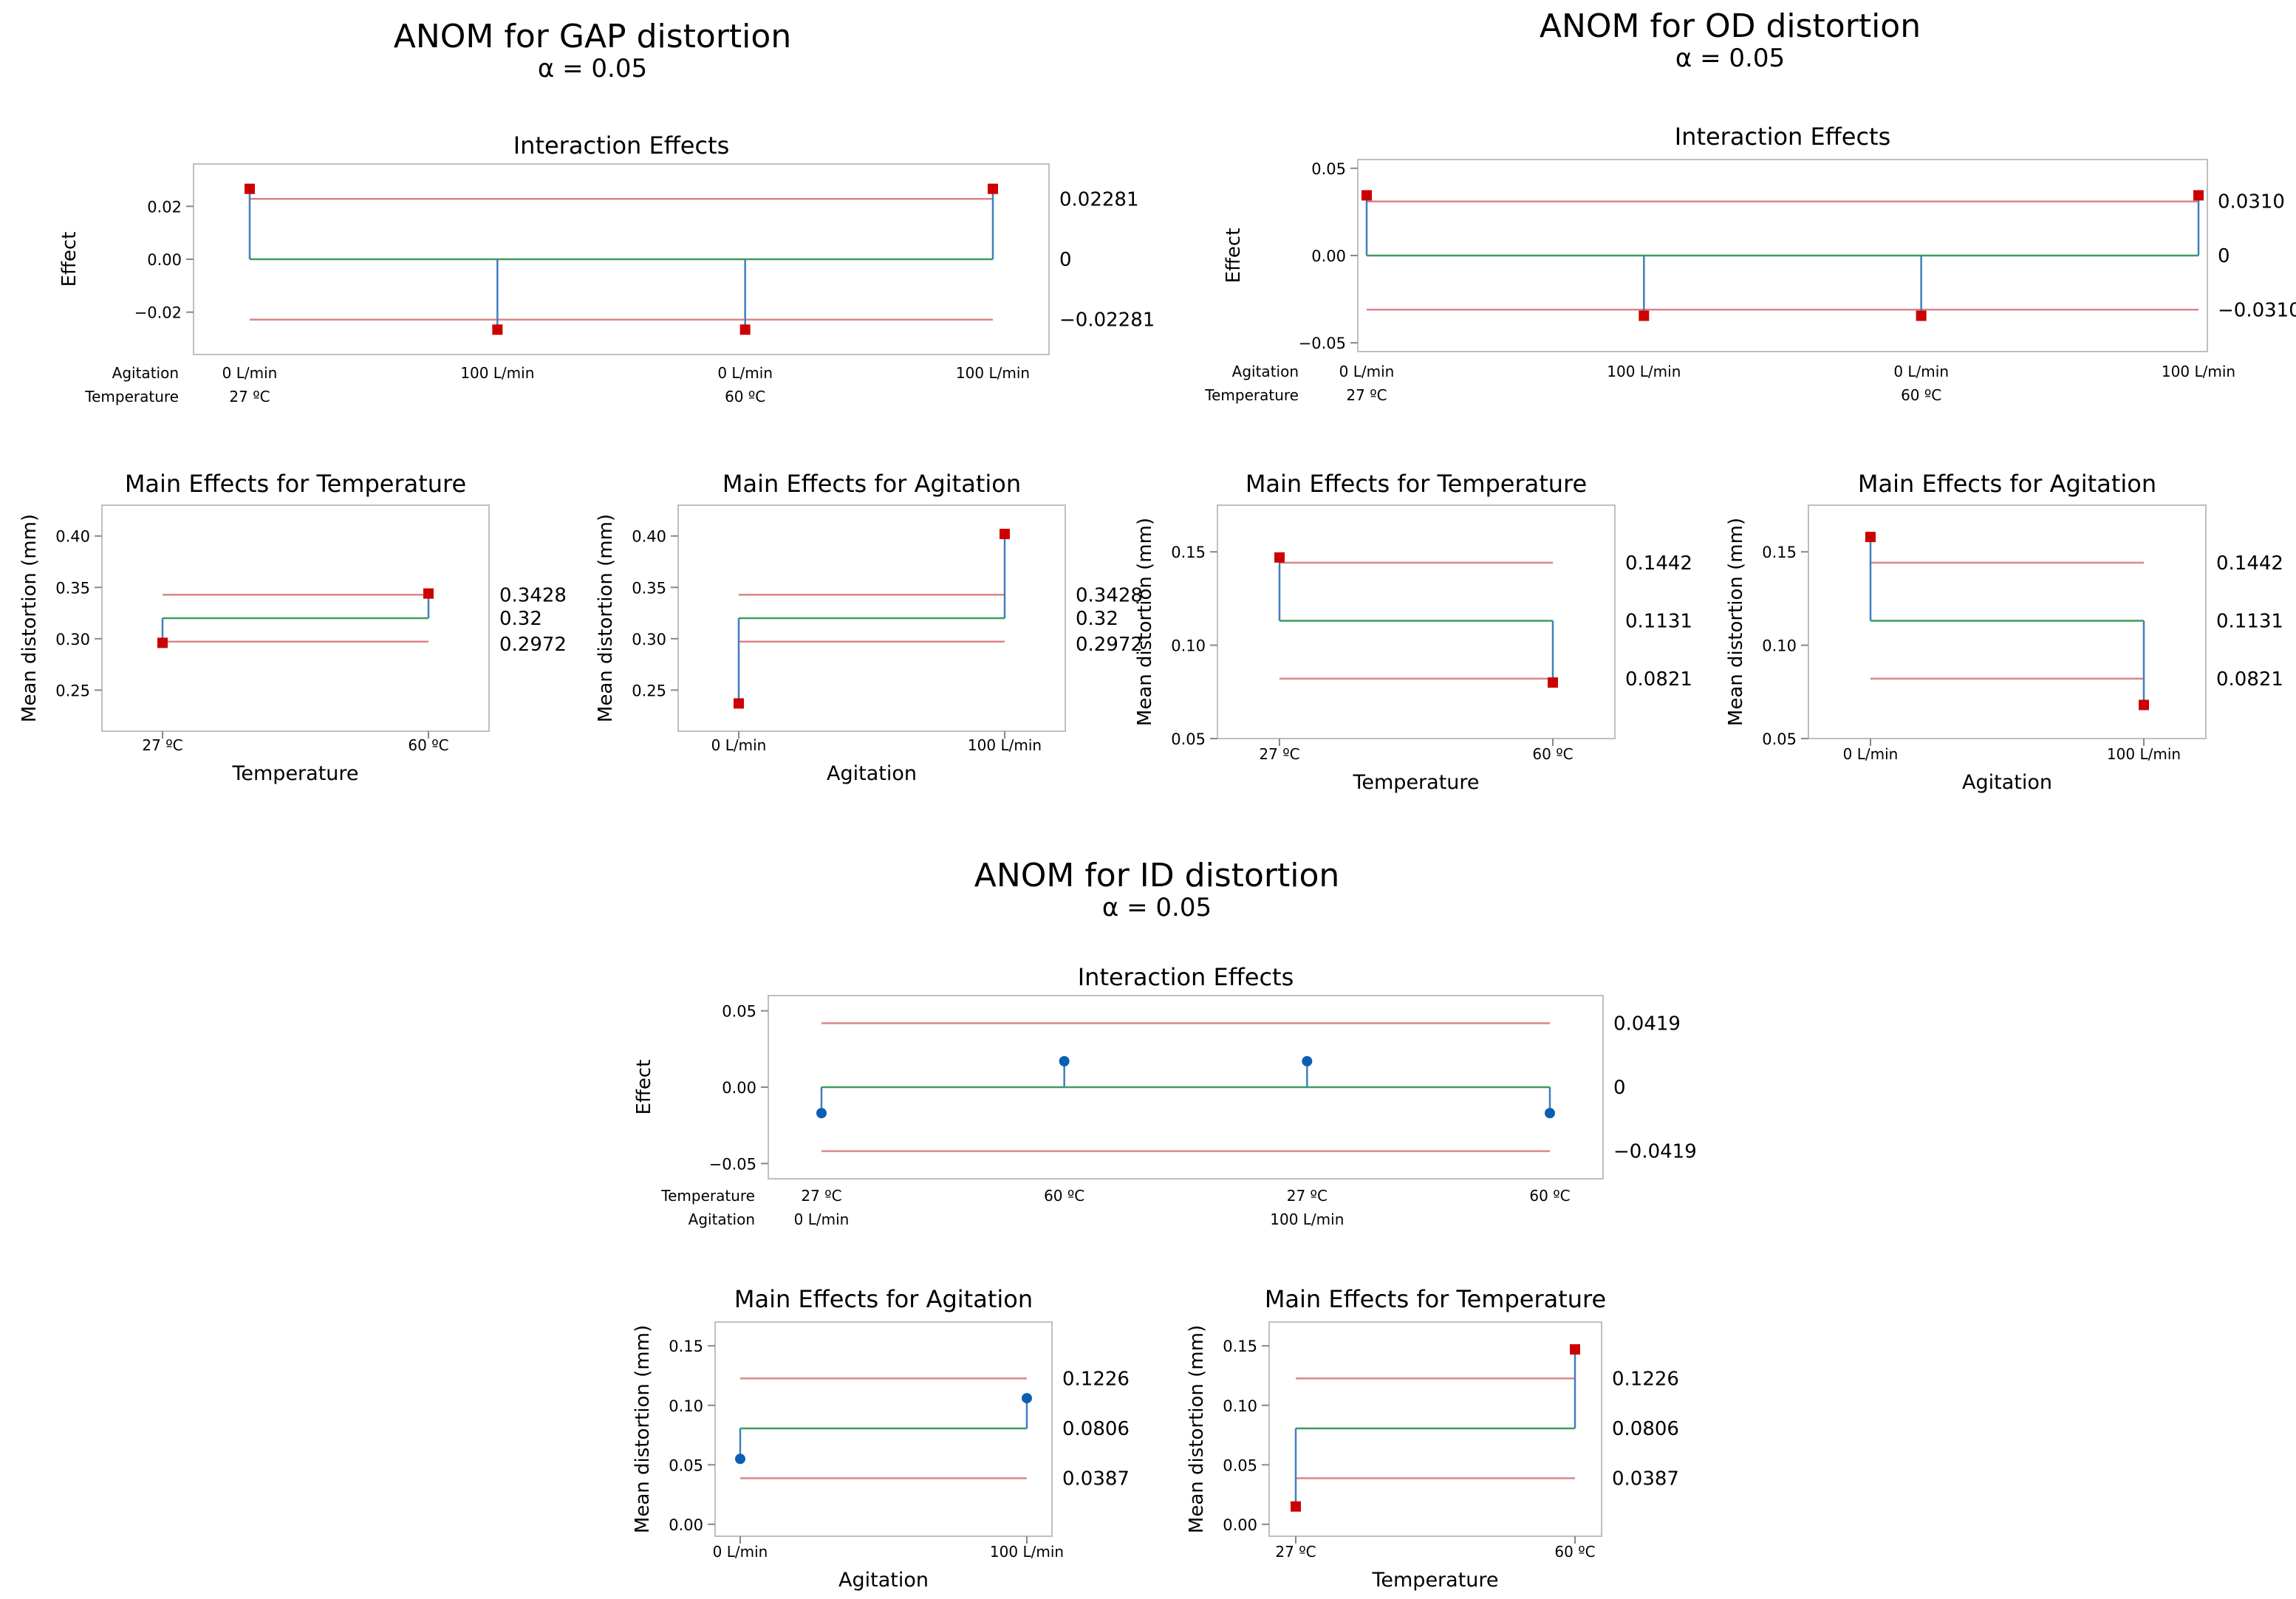  I want to click on y-tick-label: −0.05, so click(1322, 343).